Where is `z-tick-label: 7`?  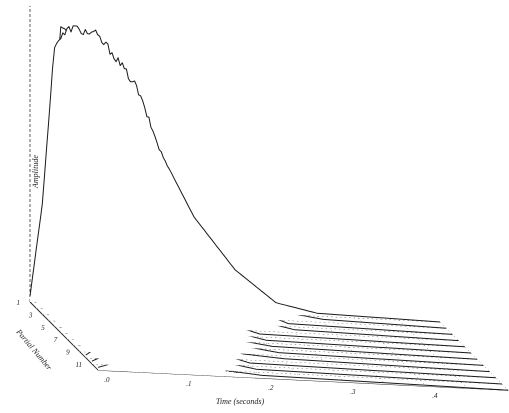
z-tick-label: 7 is located at coordinates (56, 340).